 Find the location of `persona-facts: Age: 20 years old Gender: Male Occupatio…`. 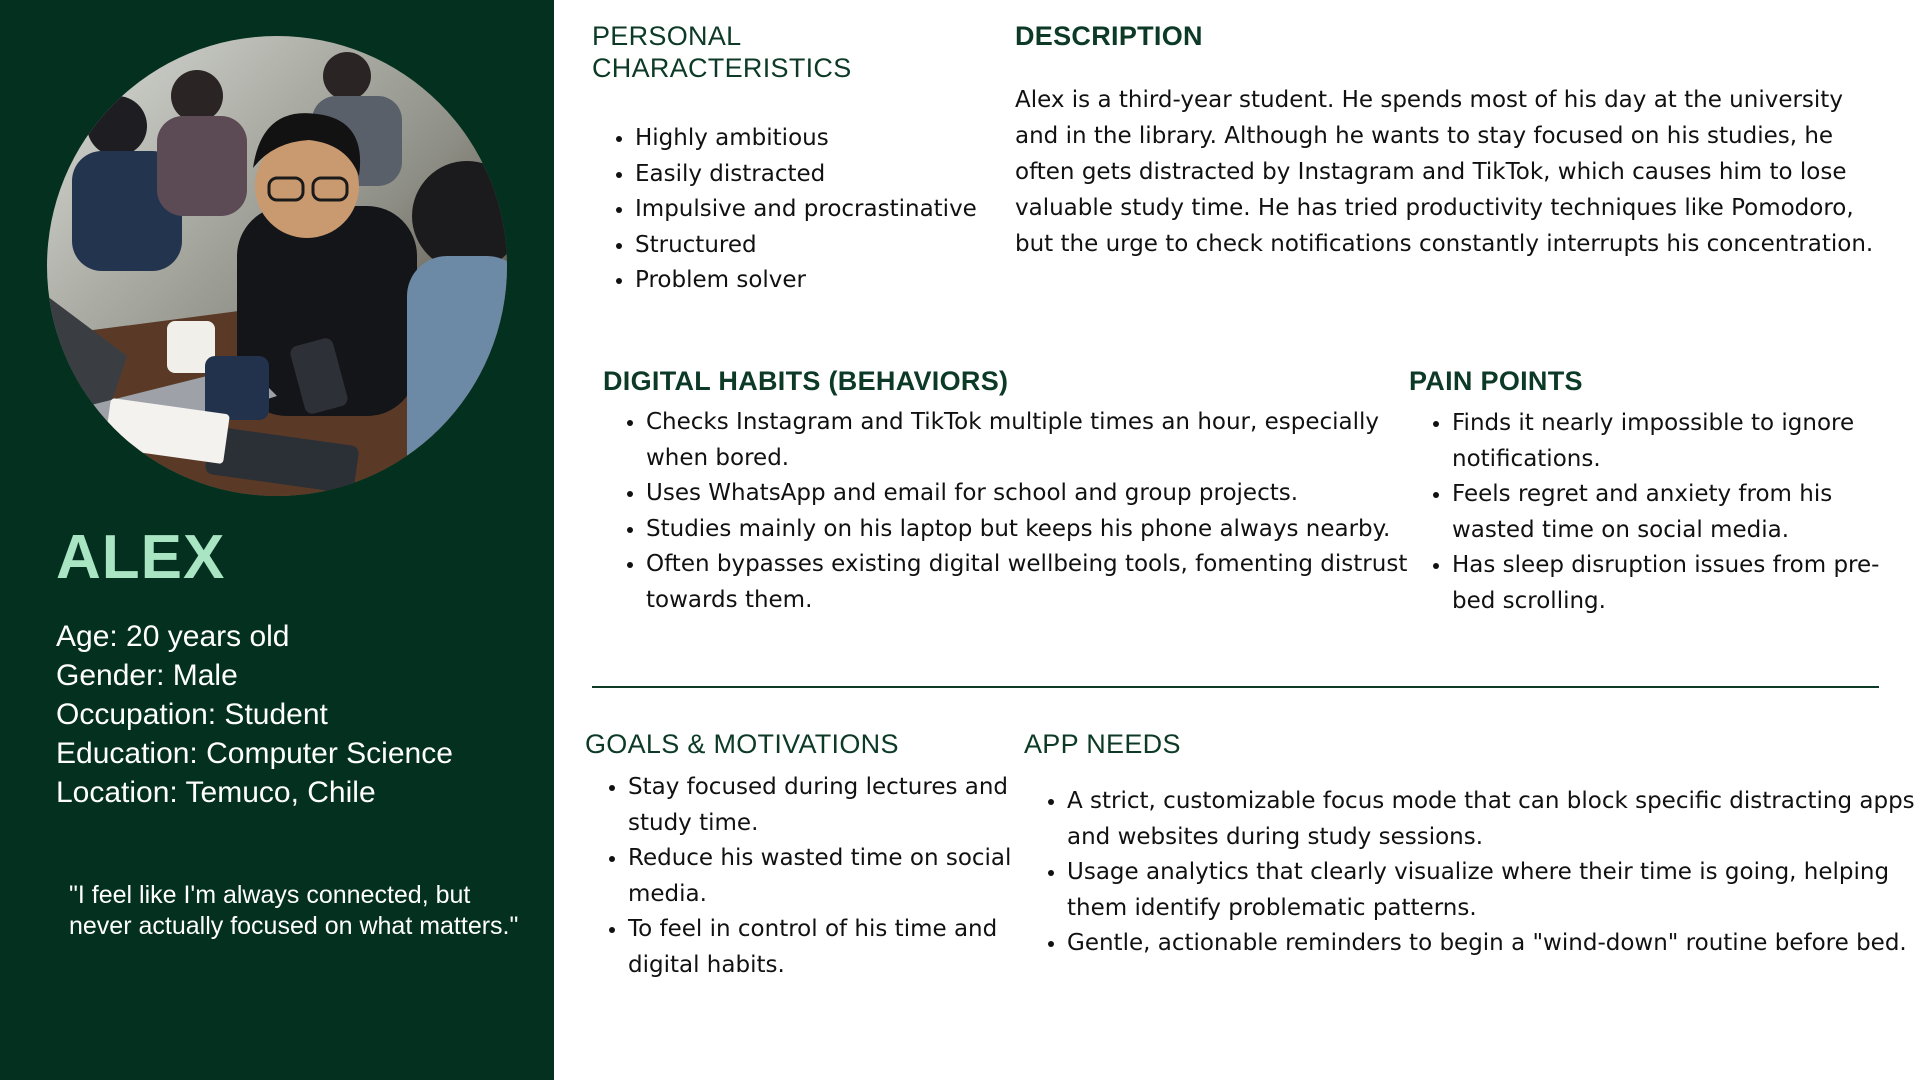

persona-facts: Age: 20 years old Gender: Male Occupatio… is located at coordinates (254, 714).